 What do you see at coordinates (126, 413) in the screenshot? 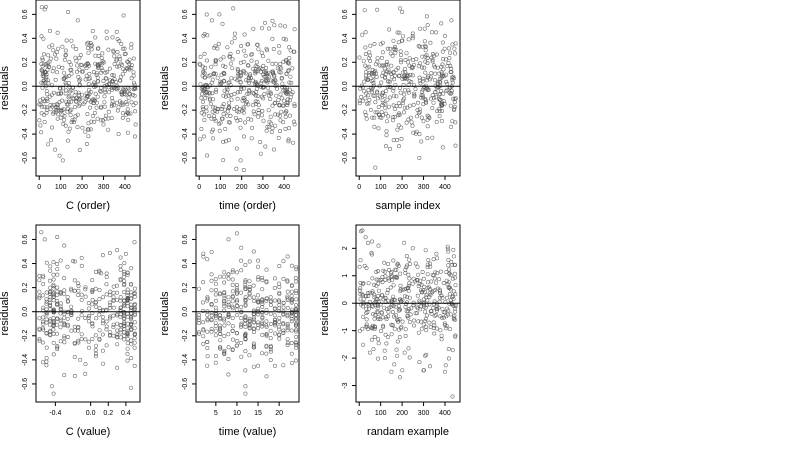
I see `x-tick-label: 0.4` at bounding box center [126, 413].